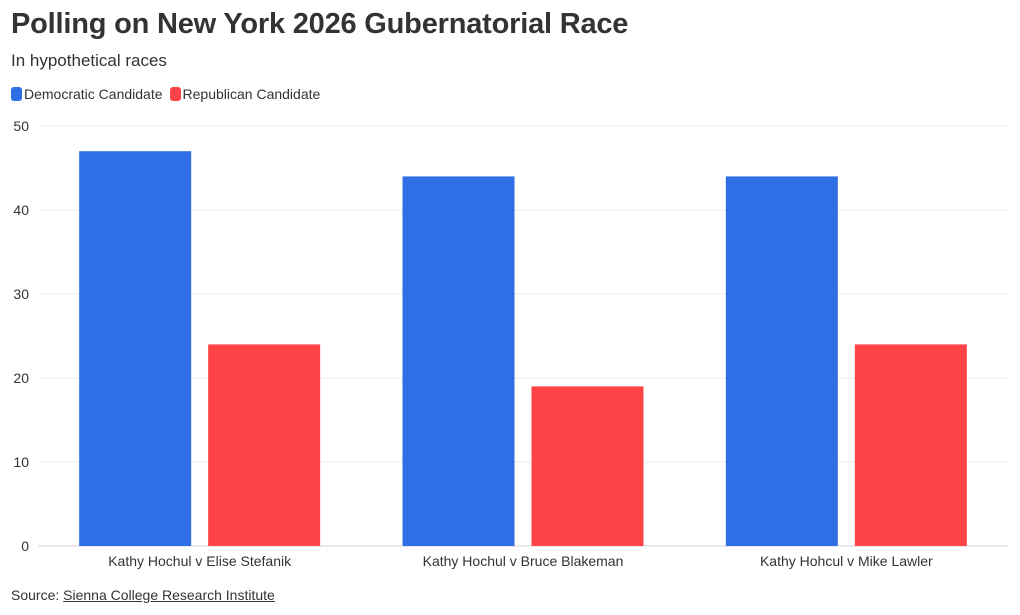  Describe the element at coordinates (35, 595) in the screenshot. I see `source-prefix: Source:` at that location.